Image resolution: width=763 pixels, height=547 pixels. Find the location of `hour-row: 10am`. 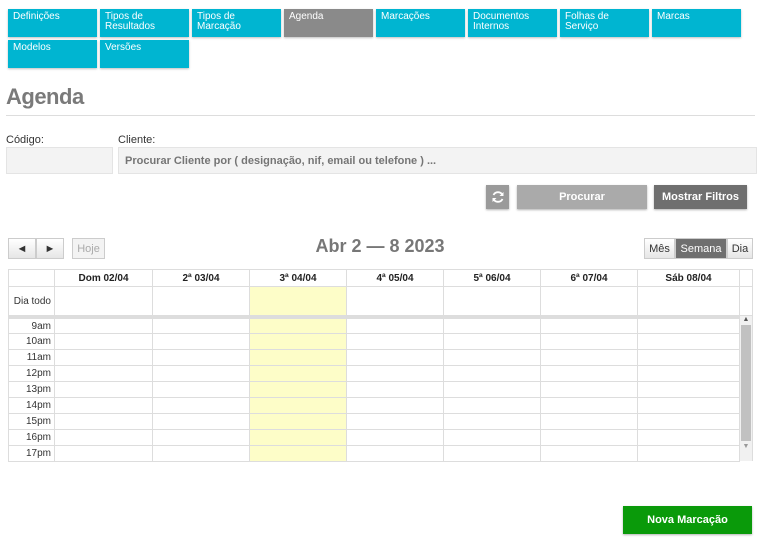

hour-row: 10am is located at coordinates (374, 341).